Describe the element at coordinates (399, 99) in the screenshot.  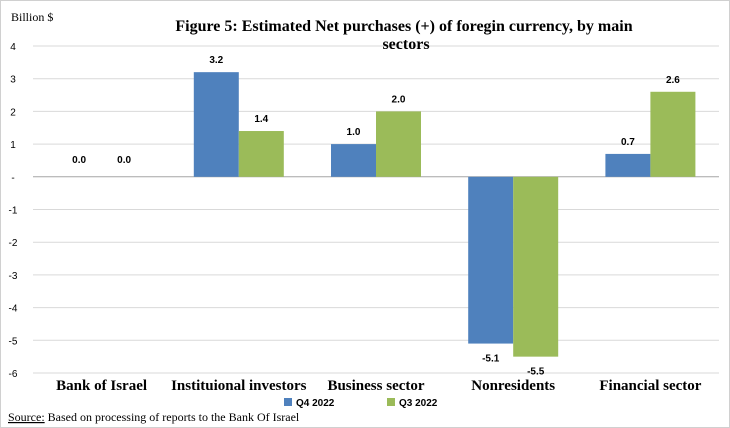
I see `data-label: 2.0` at that location.